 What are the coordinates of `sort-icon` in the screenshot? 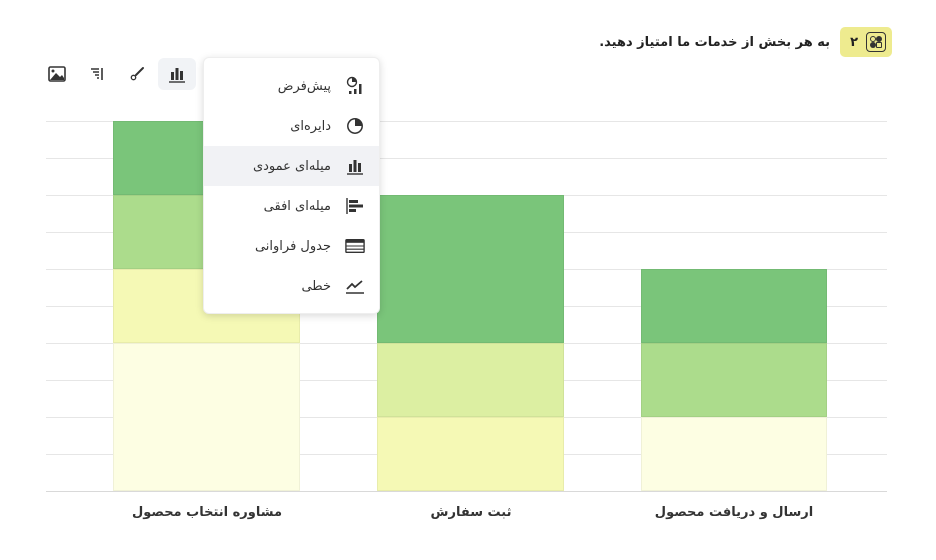 It's located at (97, 74).